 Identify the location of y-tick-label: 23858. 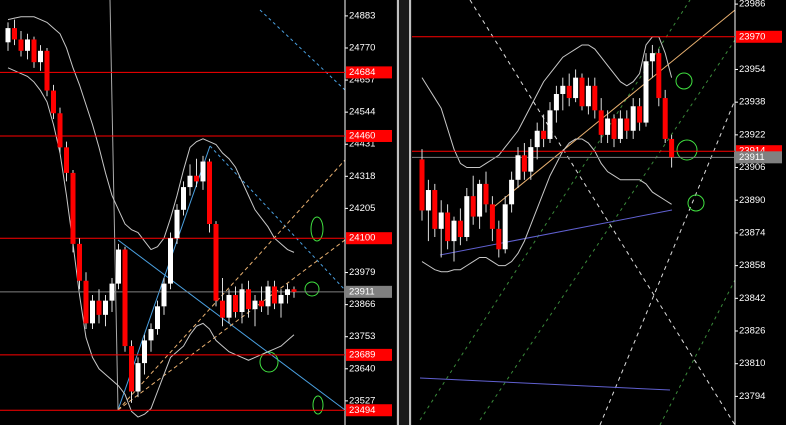
(752, 265).